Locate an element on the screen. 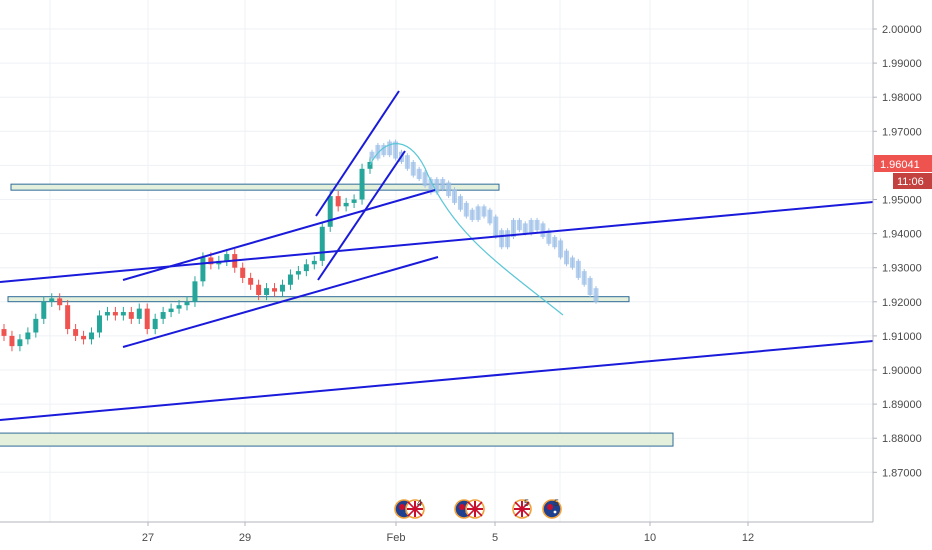 Image resolution: width=932 pixels, height=550 pixels. candlestick-series is located at coordinates (187, 254).